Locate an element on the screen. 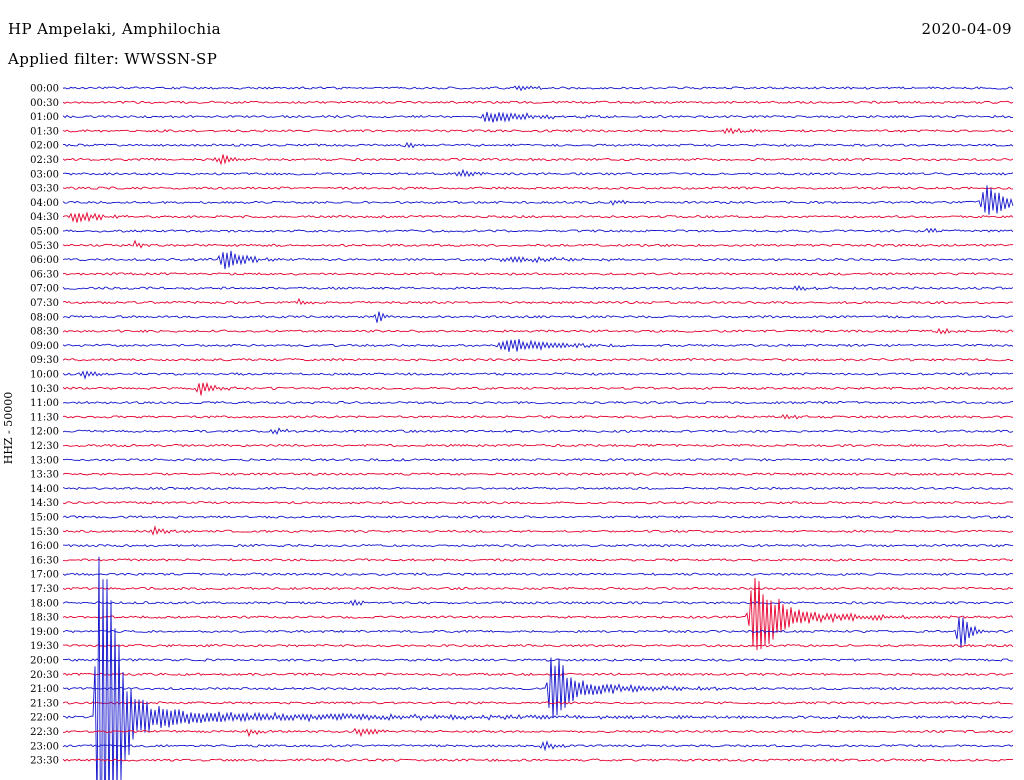 The image size is (1024, 780). time-label: 01:30 is located at coordinates (44, 131).